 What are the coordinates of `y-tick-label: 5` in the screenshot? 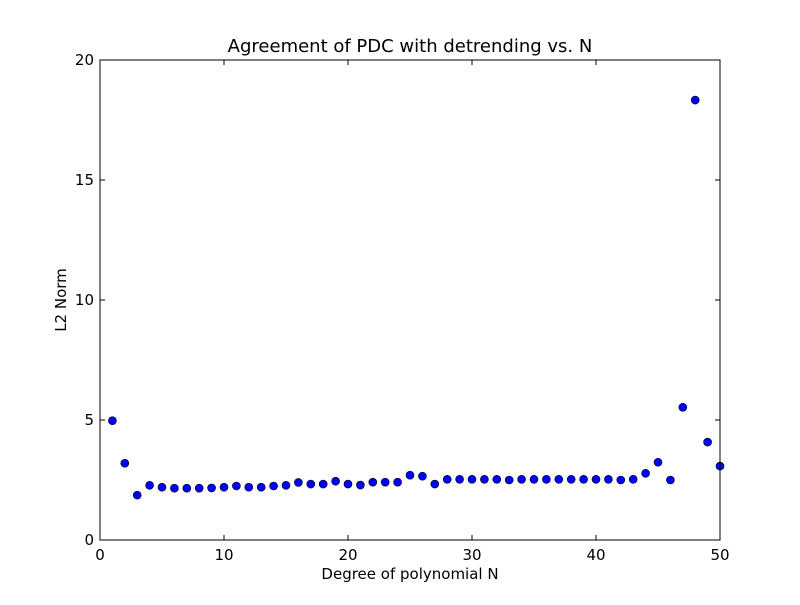 It's located at (89, 420).